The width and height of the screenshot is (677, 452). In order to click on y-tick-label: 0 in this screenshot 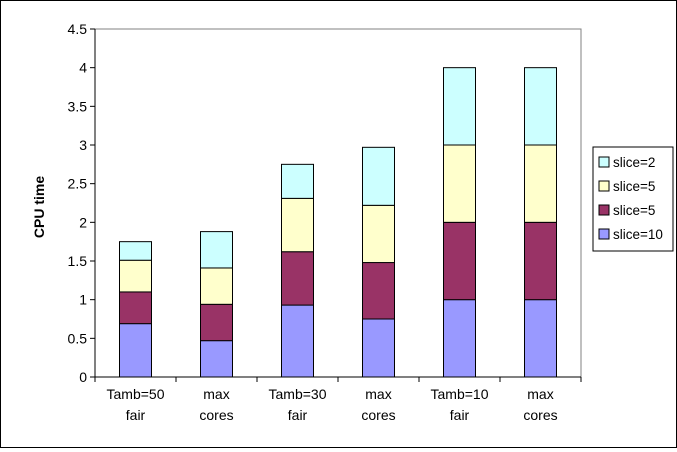, I will do `click(83, 377)`.